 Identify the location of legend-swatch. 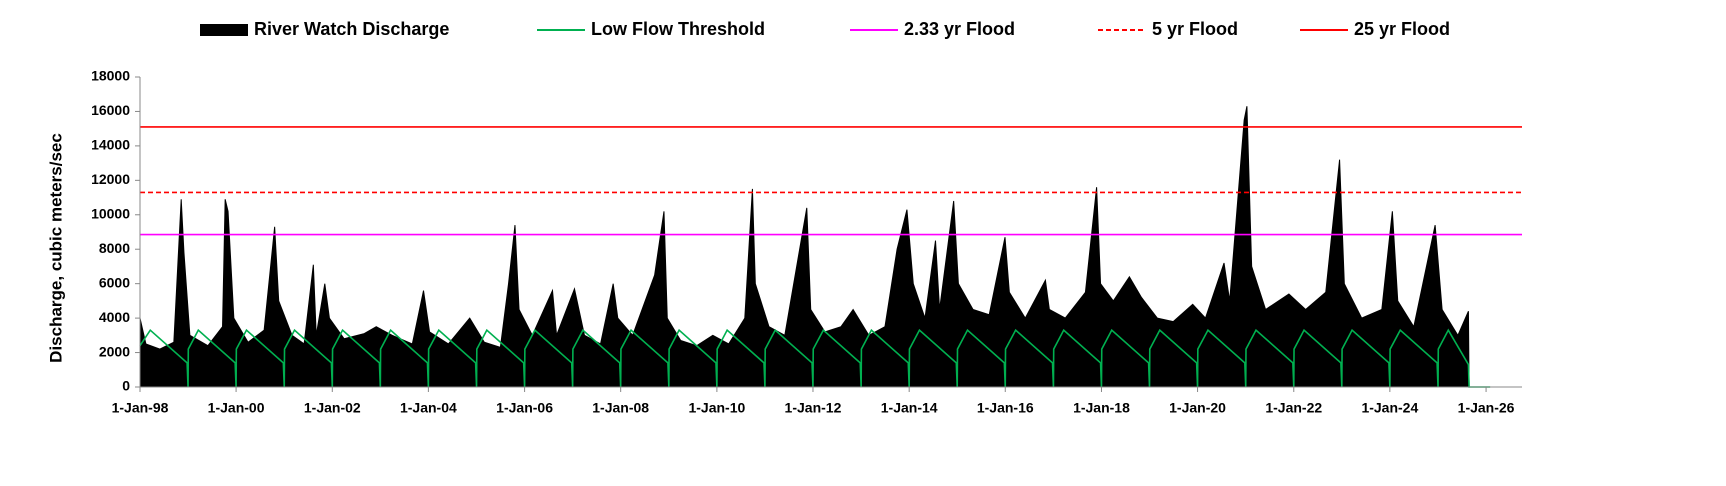
(224, 30).